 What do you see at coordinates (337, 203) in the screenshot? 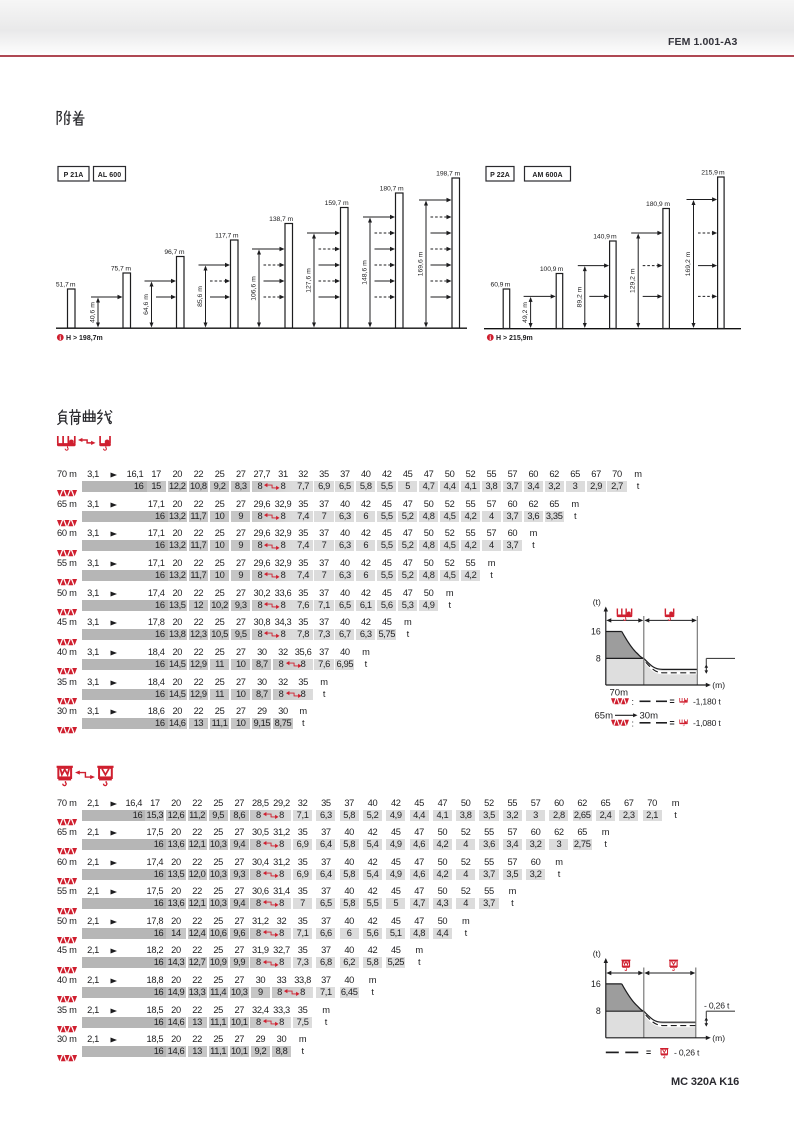
I see `svg-text: 159,7 m` at bounding box center [337, 203].